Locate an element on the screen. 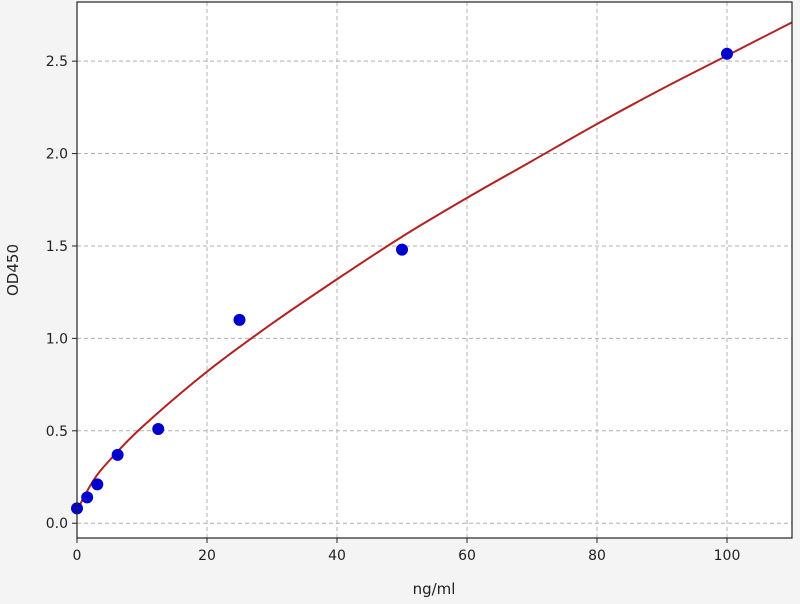  y-tick-label: 0.0 is located at coordinates (57, 524).